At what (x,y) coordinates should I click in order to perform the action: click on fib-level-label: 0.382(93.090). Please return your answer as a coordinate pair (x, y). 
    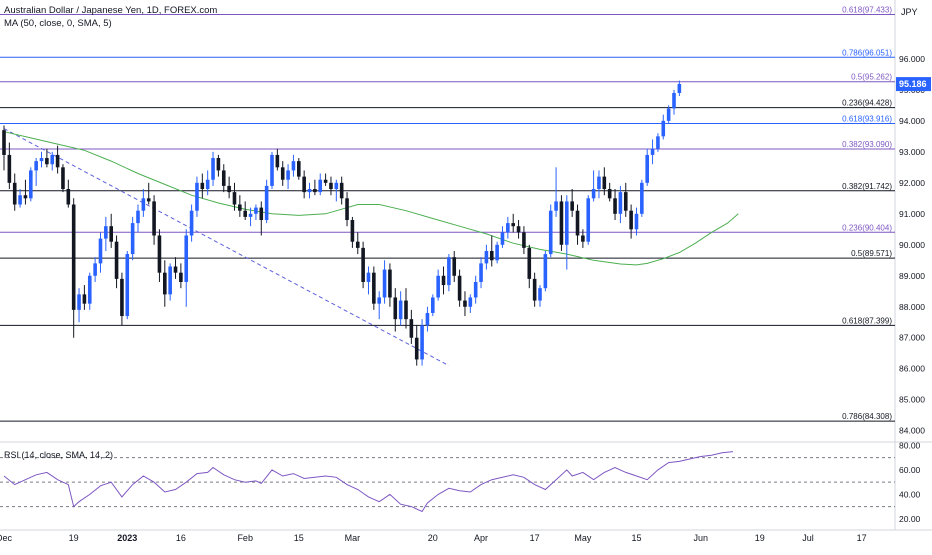
    Looking at the image, I should click on (867, 144).